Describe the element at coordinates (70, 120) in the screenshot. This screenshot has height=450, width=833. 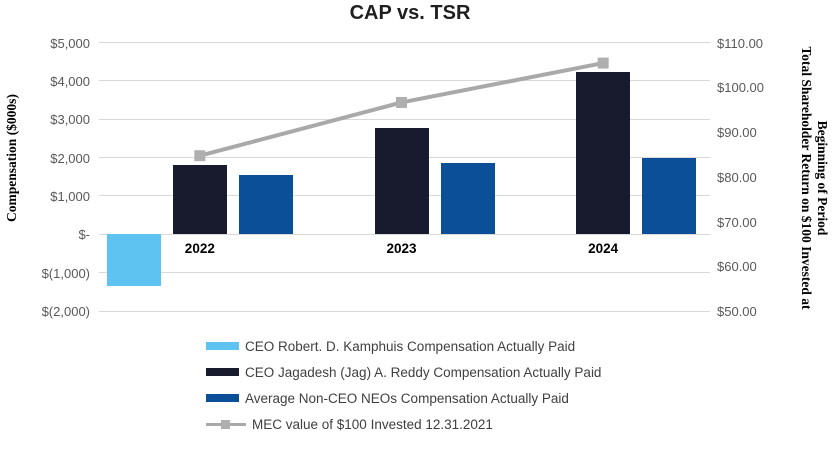
I see `y-axis-tick-label-left: $3,000` at that location.